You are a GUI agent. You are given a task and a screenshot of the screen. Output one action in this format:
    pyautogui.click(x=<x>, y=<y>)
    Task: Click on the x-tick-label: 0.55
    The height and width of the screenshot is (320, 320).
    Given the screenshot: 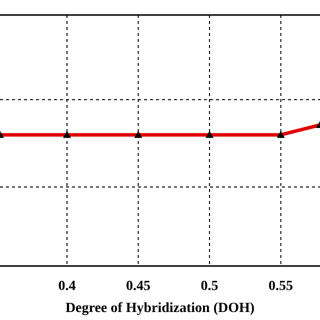 What is the action you would take?
    pyautogui.click(x=281, y=286)
    